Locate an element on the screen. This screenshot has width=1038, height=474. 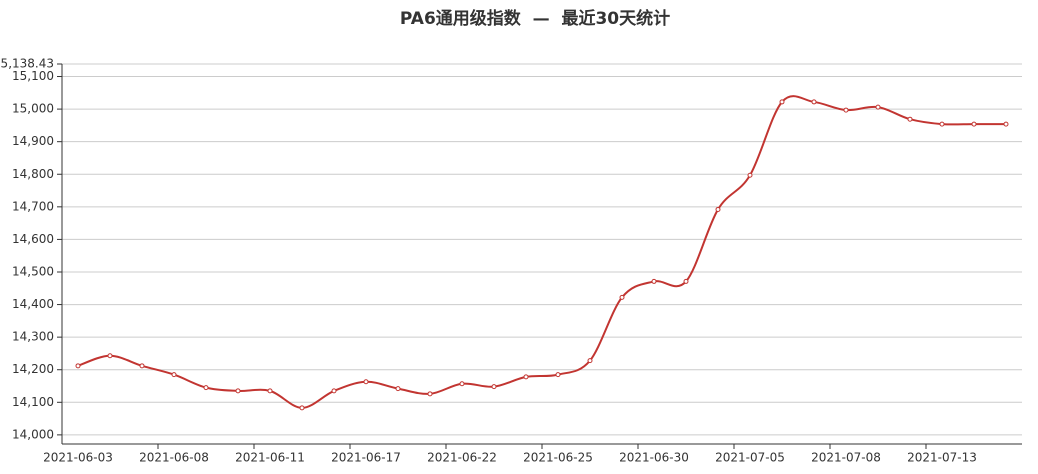
x-tick-label: 2021-06-03 is located at coordinates (78, 458).